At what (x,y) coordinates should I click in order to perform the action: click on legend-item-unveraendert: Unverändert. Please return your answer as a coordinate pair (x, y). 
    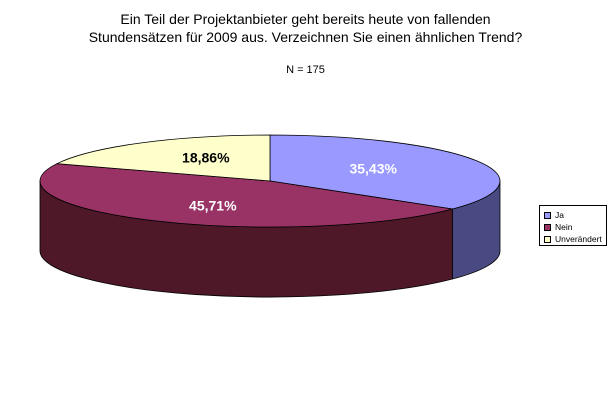
    Looking at the image, I should click on (574, 239).